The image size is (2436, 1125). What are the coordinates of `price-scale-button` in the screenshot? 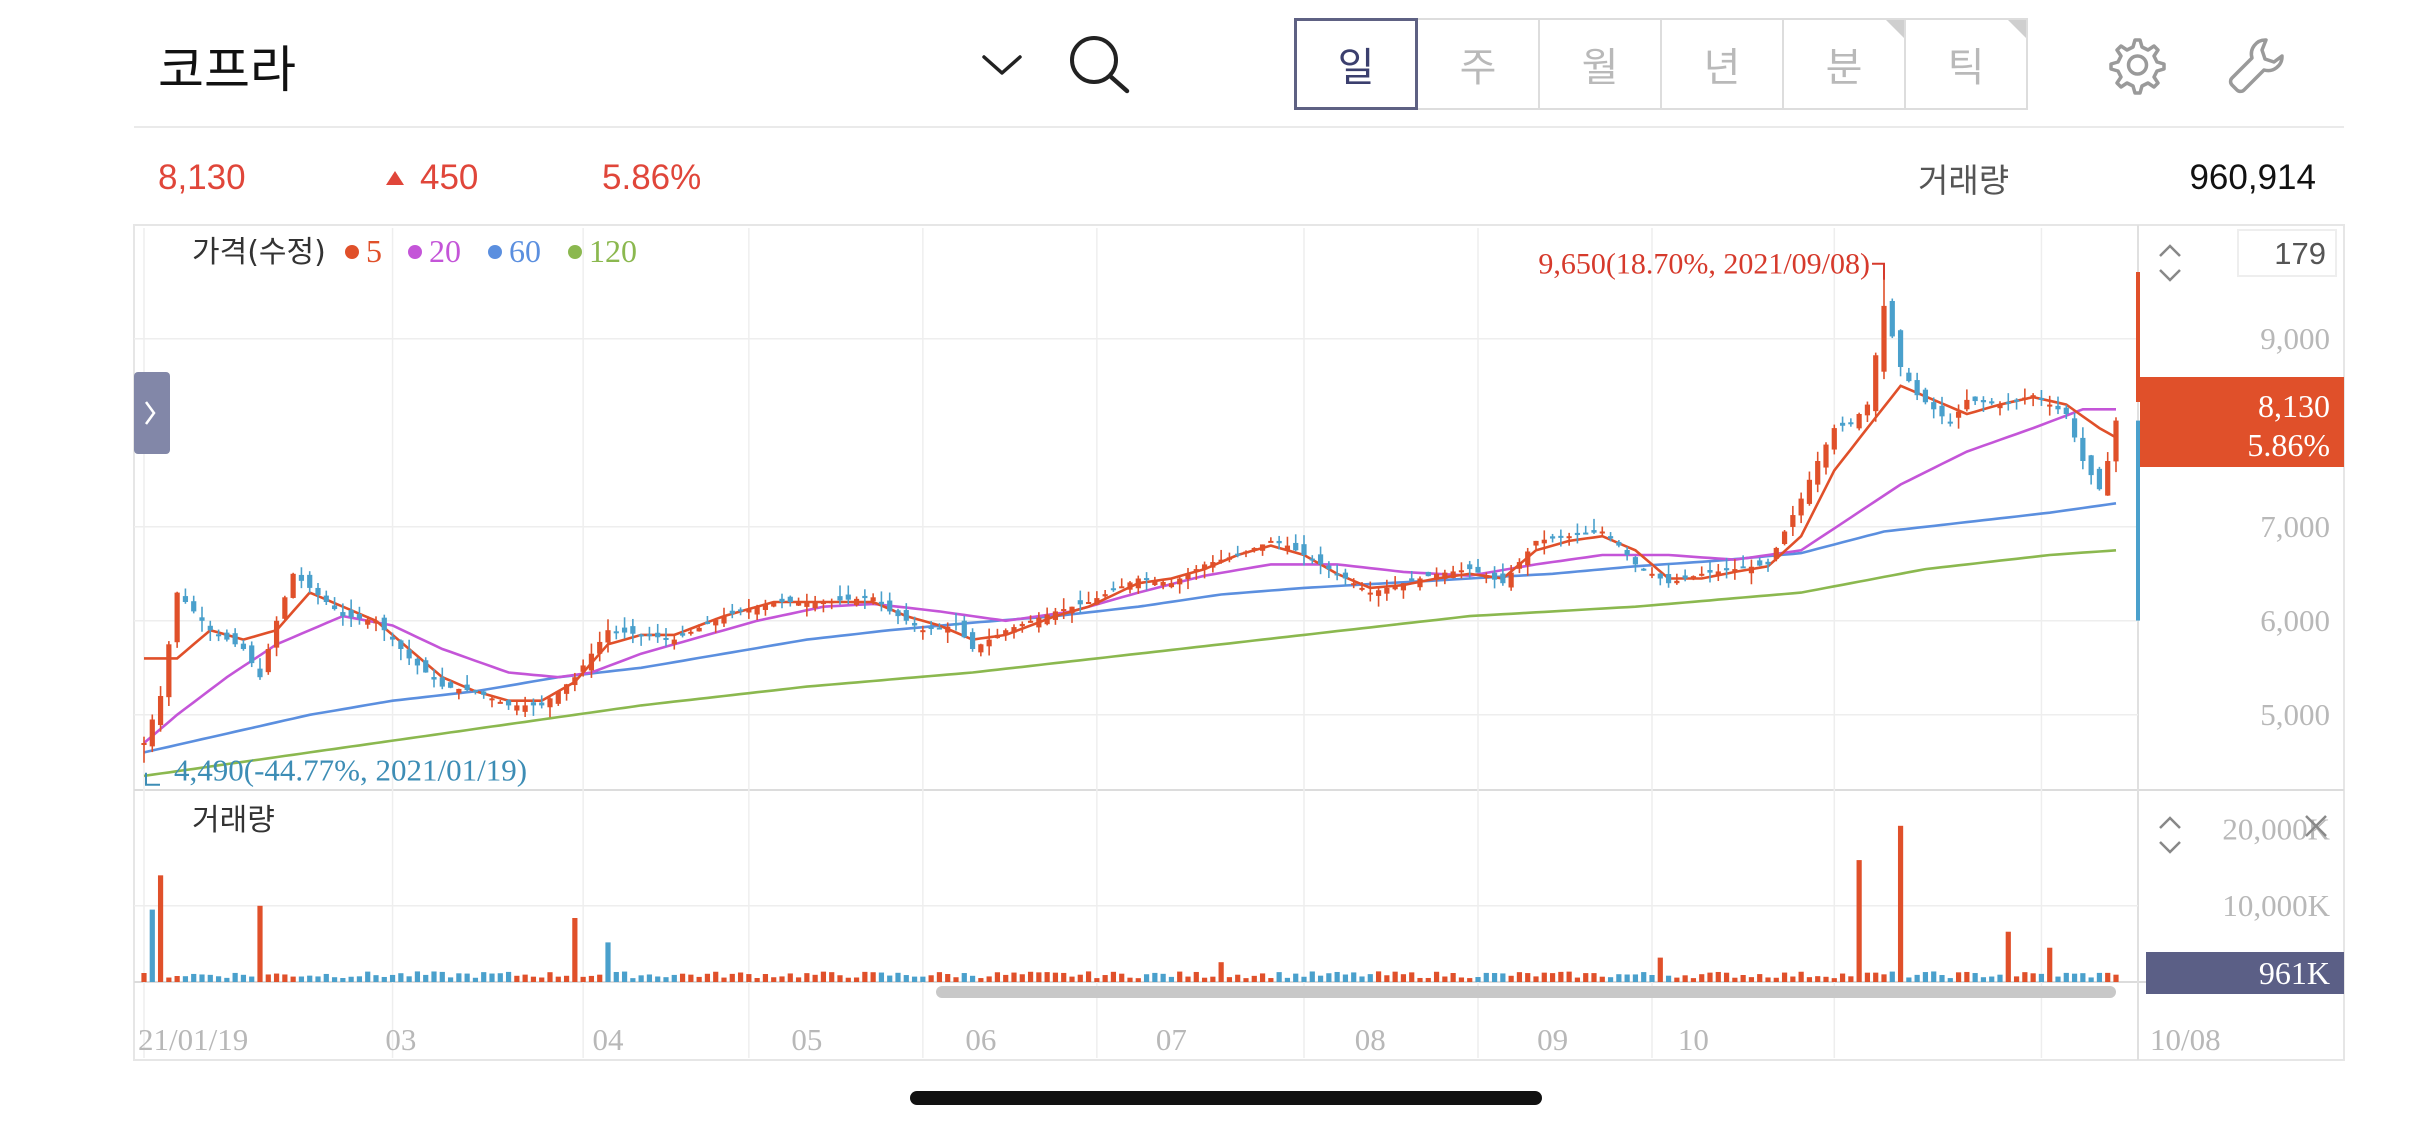 It's located at (2170, 263).